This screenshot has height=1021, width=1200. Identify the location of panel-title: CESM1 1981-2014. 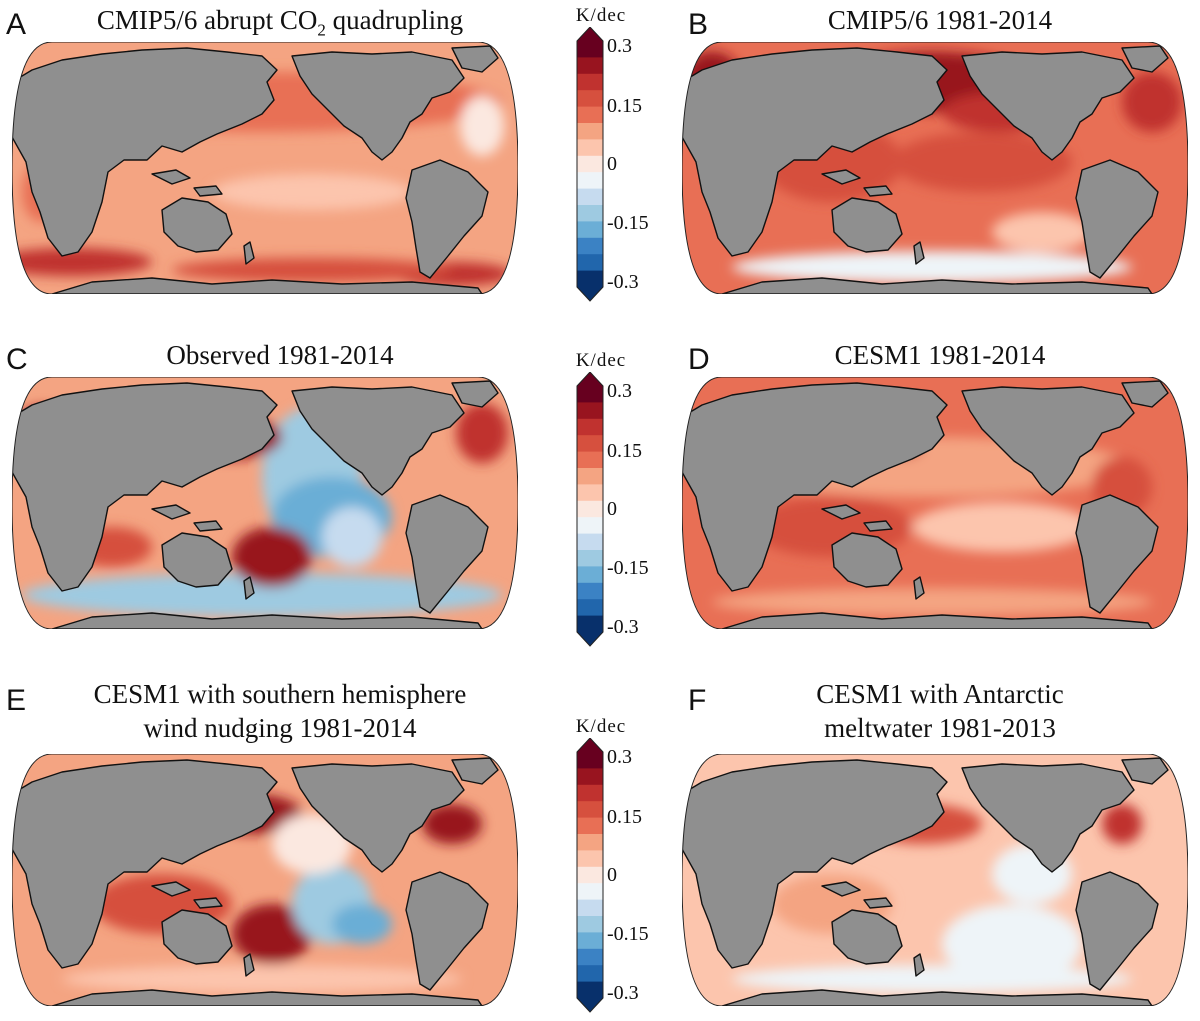
(940, 355).